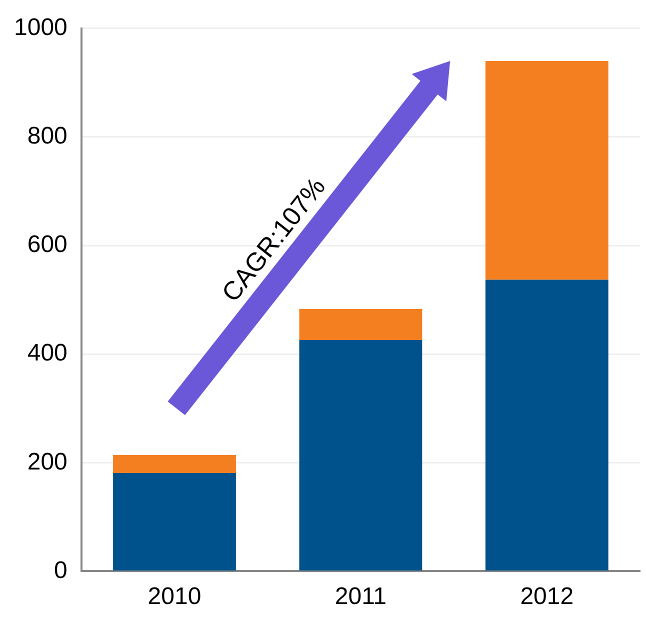  I want to click on y-tick-label: 0, so click(61, 570).